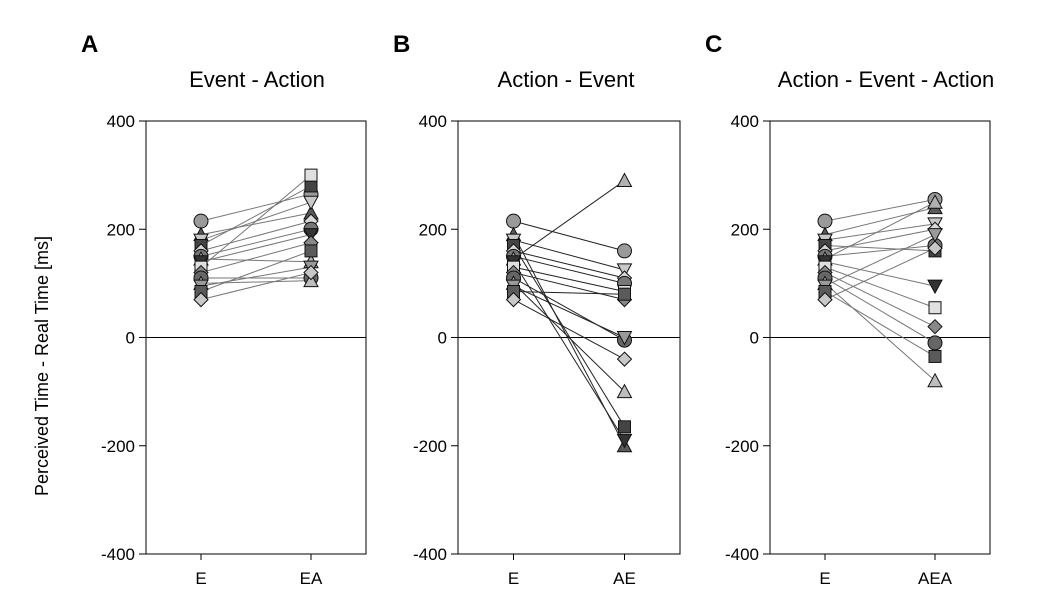 The width and height of the screenshot is (1056, 608). I want to click on panel-letter: A, so click(89, 44).